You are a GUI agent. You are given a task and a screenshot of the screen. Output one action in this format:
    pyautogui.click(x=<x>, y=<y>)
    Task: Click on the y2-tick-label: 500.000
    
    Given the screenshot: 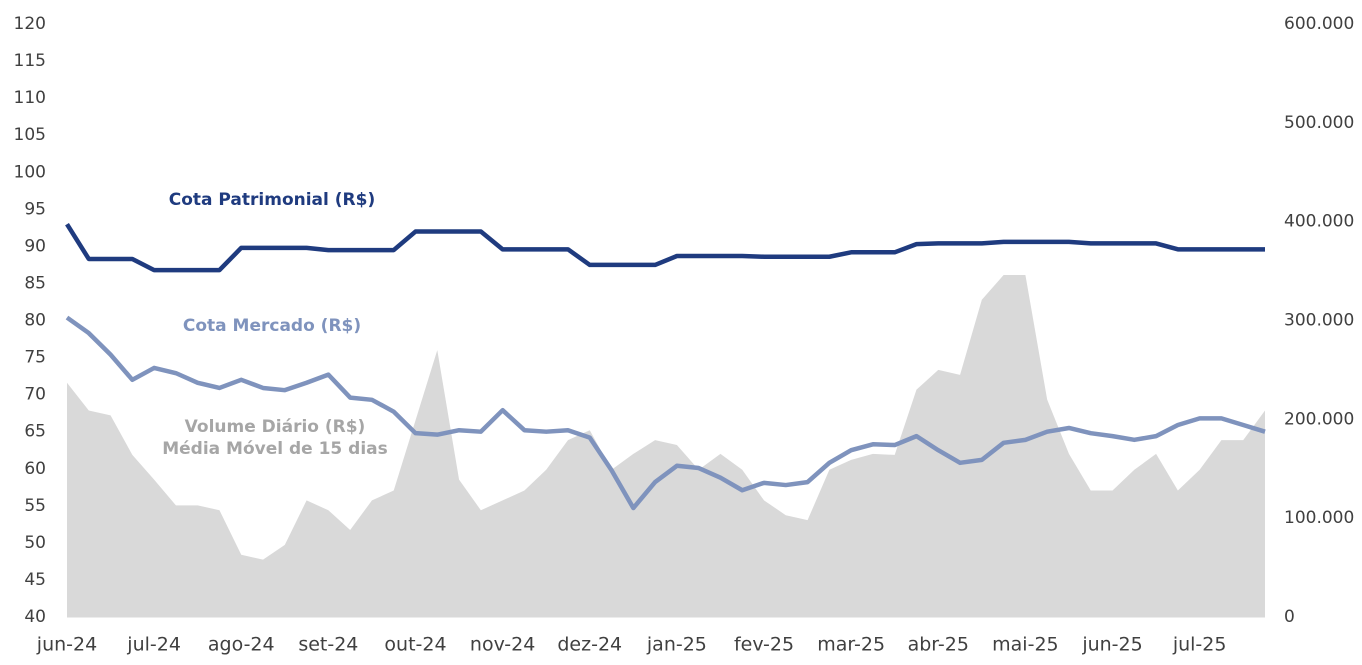 What is the action you would take?
    pyautogui.click(x=1319, y=123)
    